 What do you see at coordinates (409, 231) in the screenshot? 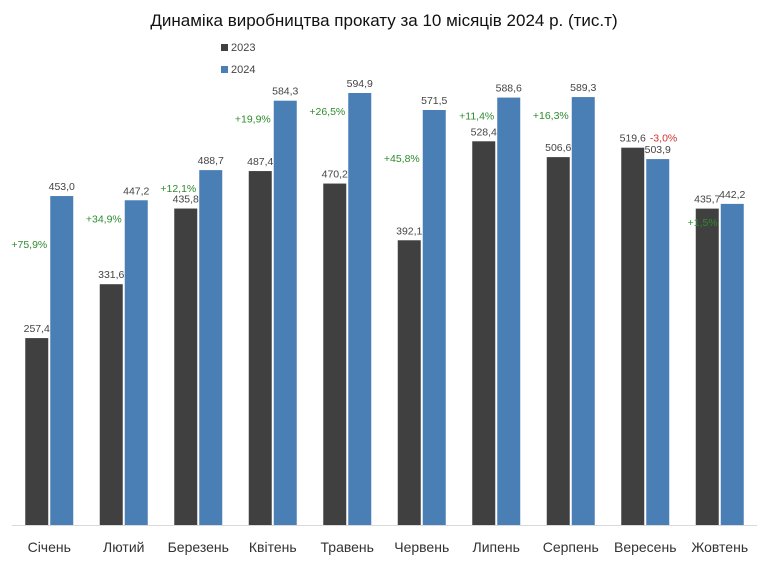
I see `value-label-2023-6: 392,1` at bounding box center [409, 231].